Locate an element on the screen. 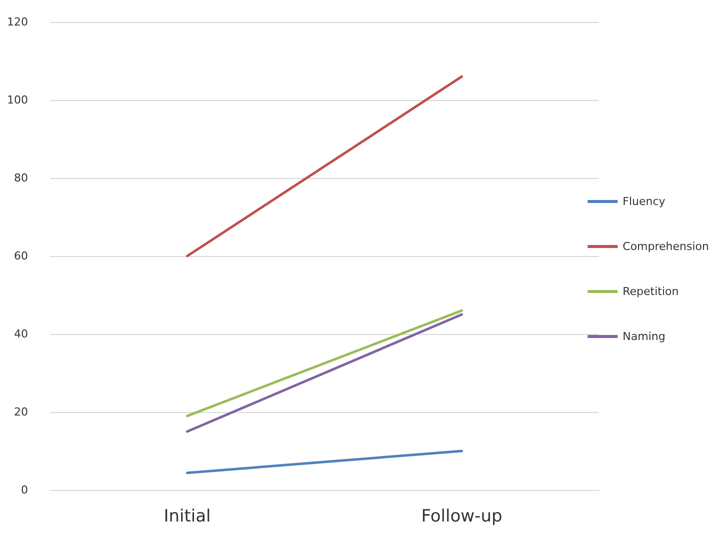  y-tick-label: 120 is located at coordinates (17, 22).